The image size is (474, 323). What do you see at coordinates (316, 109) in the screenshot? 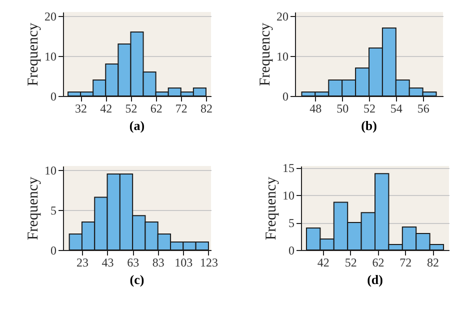
I see `x-tick-label: 48` at bounding box center [316, 109].